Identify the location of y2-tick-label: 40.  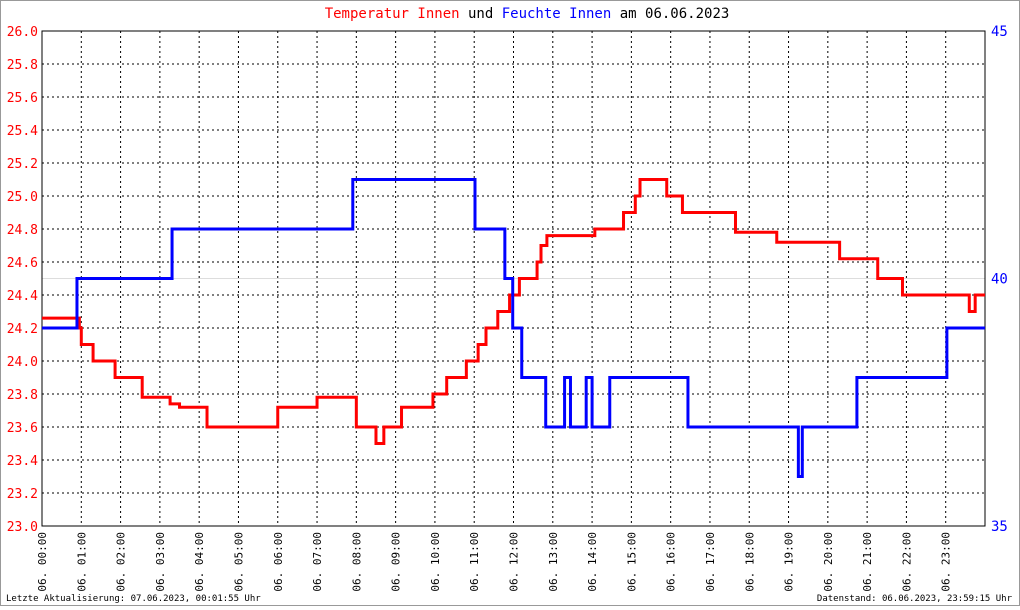
(999, 280).